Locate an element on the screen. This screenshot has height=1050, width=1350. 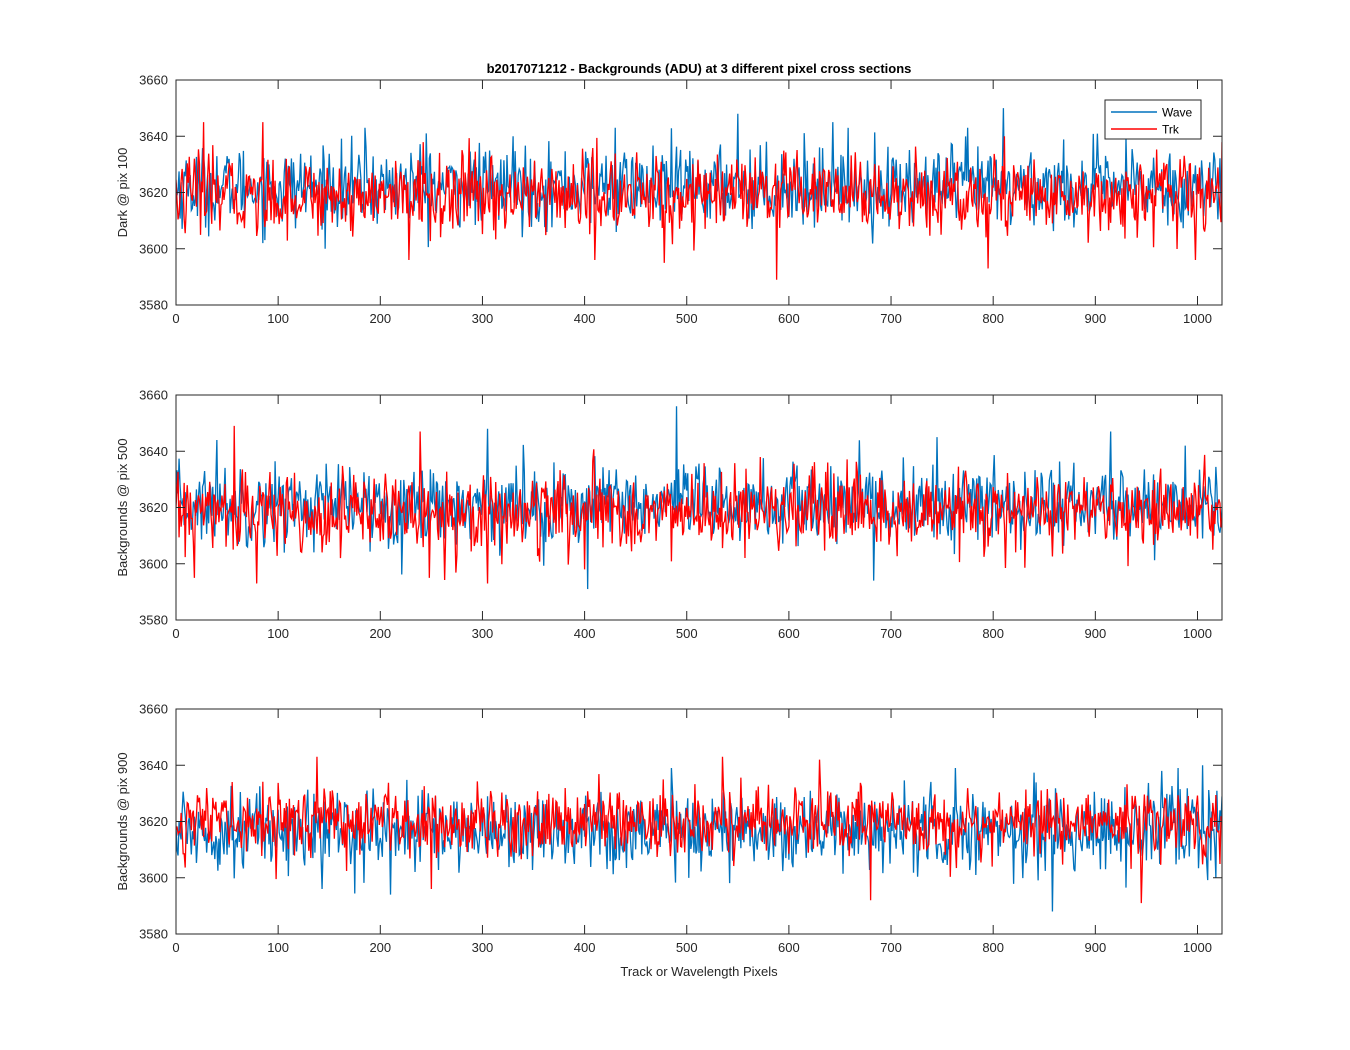
legend-label-wave: Wave is located at coordinates (1177, 113).